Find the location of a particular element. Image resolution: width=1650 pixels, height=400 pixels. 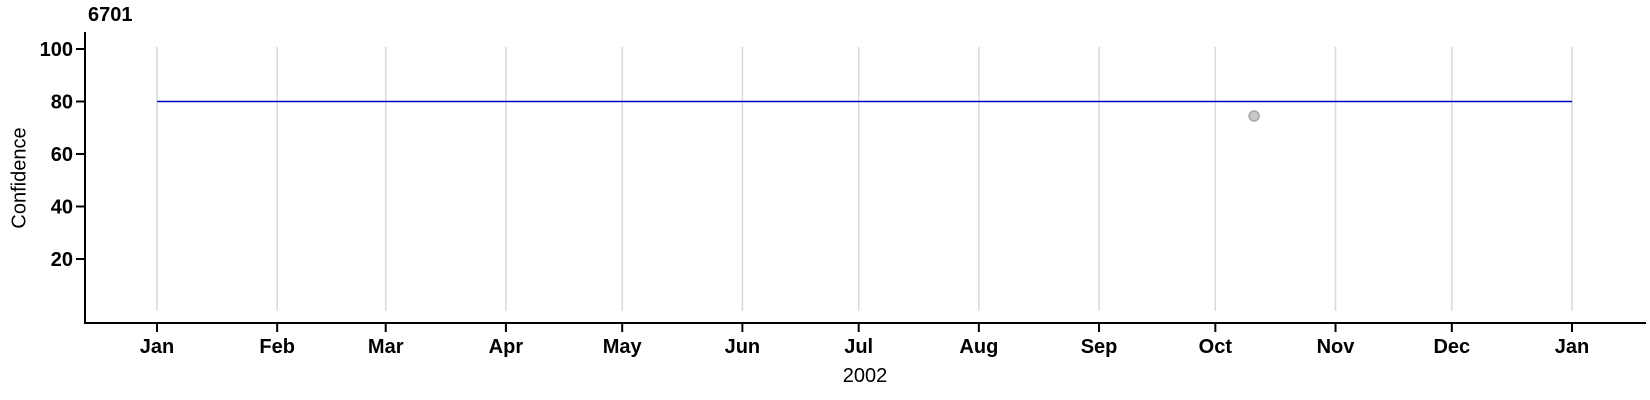

x-tick-label: Oct is located at coordinates (1216, 347).